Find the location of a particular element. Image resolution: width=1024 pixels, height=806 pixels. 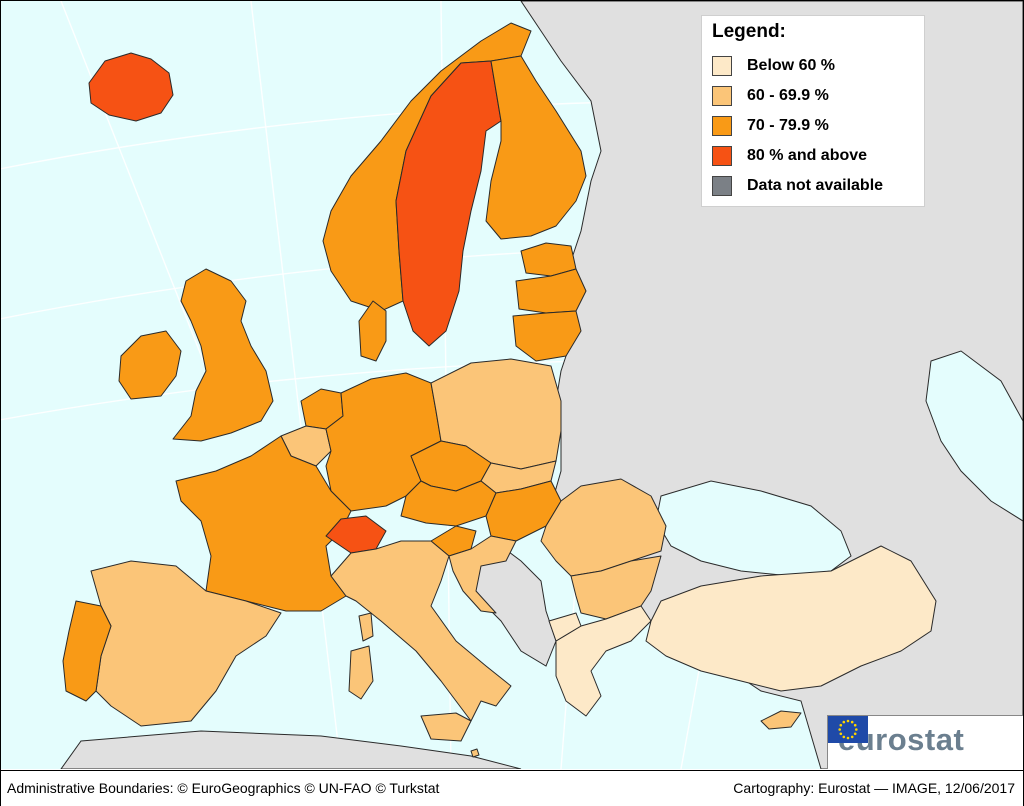

legend-label: 60 - 69.9 % is located at coordinates (788, 95).